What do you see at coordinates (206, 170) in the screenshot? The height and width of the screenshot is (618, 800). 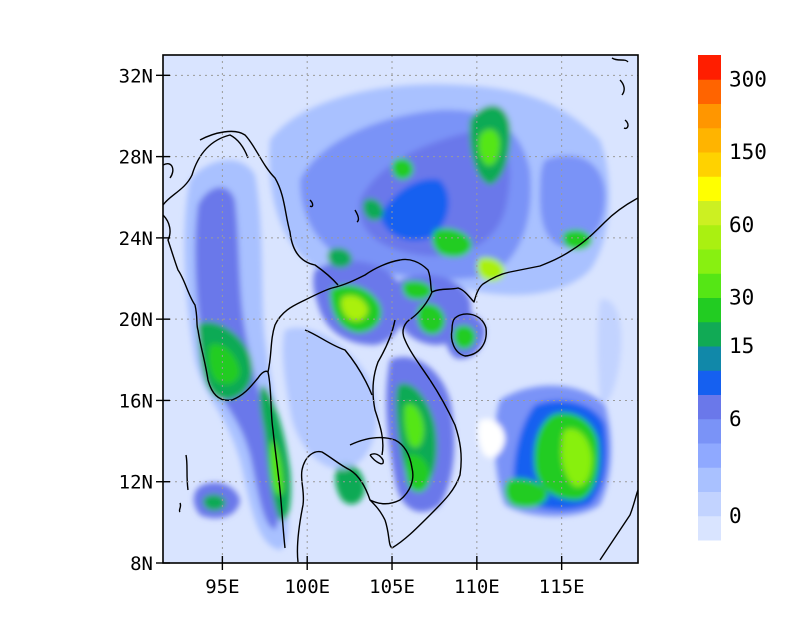 I see `coast-tibet-loop` at bounding box center [206, 170].